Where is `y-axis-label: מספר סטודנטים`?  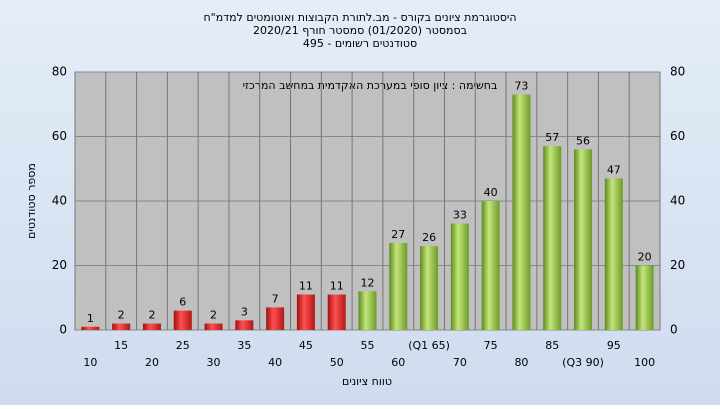 y-axis-label: מספר סטודנטים is located at coordinates (31, 201).